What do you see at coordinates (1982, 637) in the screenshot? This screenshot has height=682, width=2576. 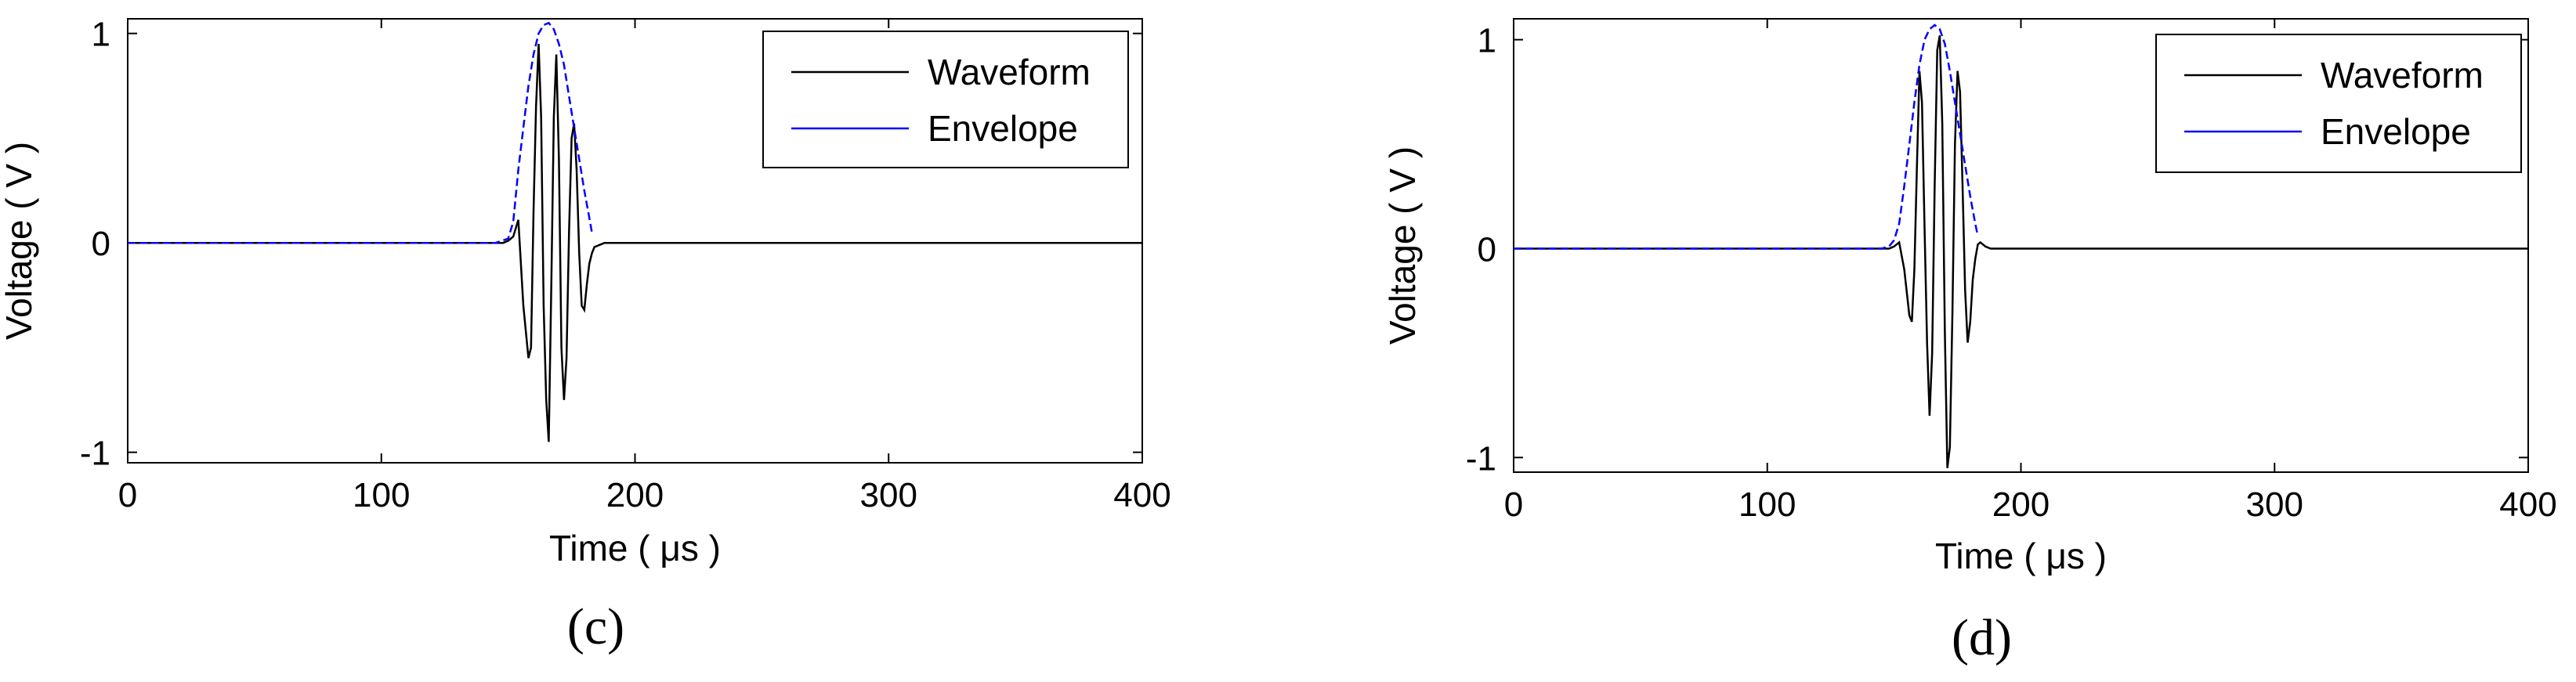 I see `panel-caption: (d)` at bounding box center [1982, 637].